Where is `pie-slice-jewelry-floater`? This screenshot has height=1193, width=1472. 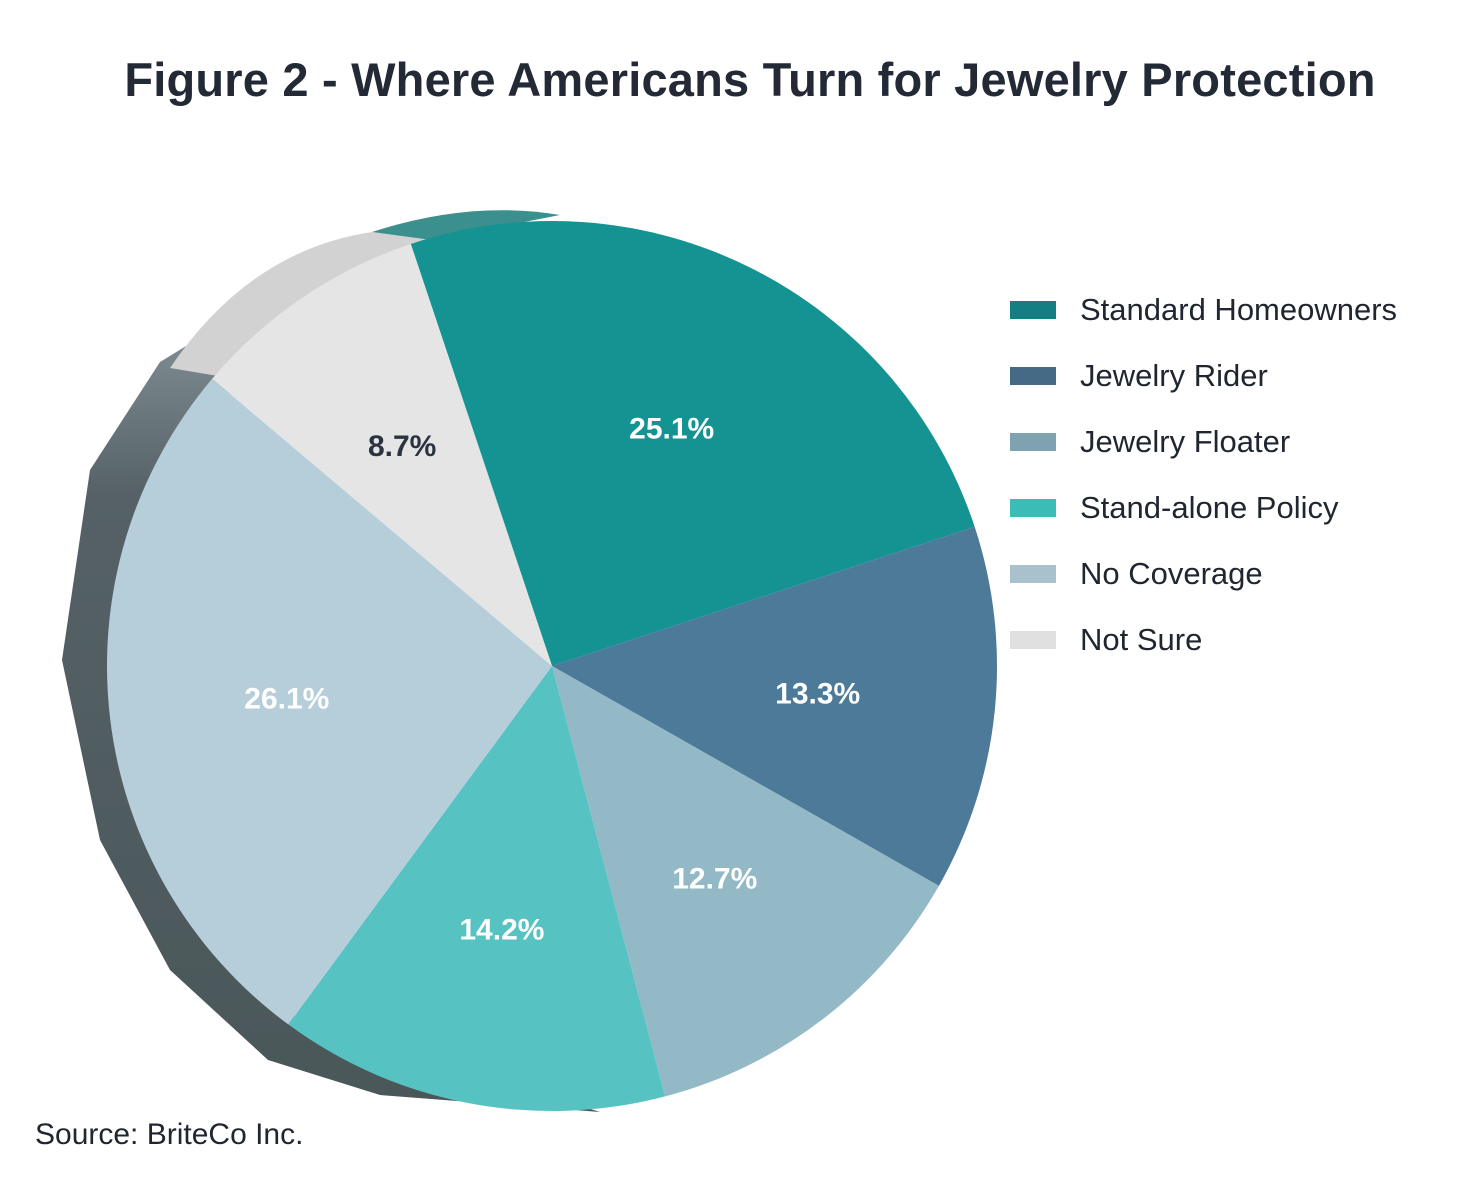
pie-slice-jewelry-floater is located at coordinates (745, 881).